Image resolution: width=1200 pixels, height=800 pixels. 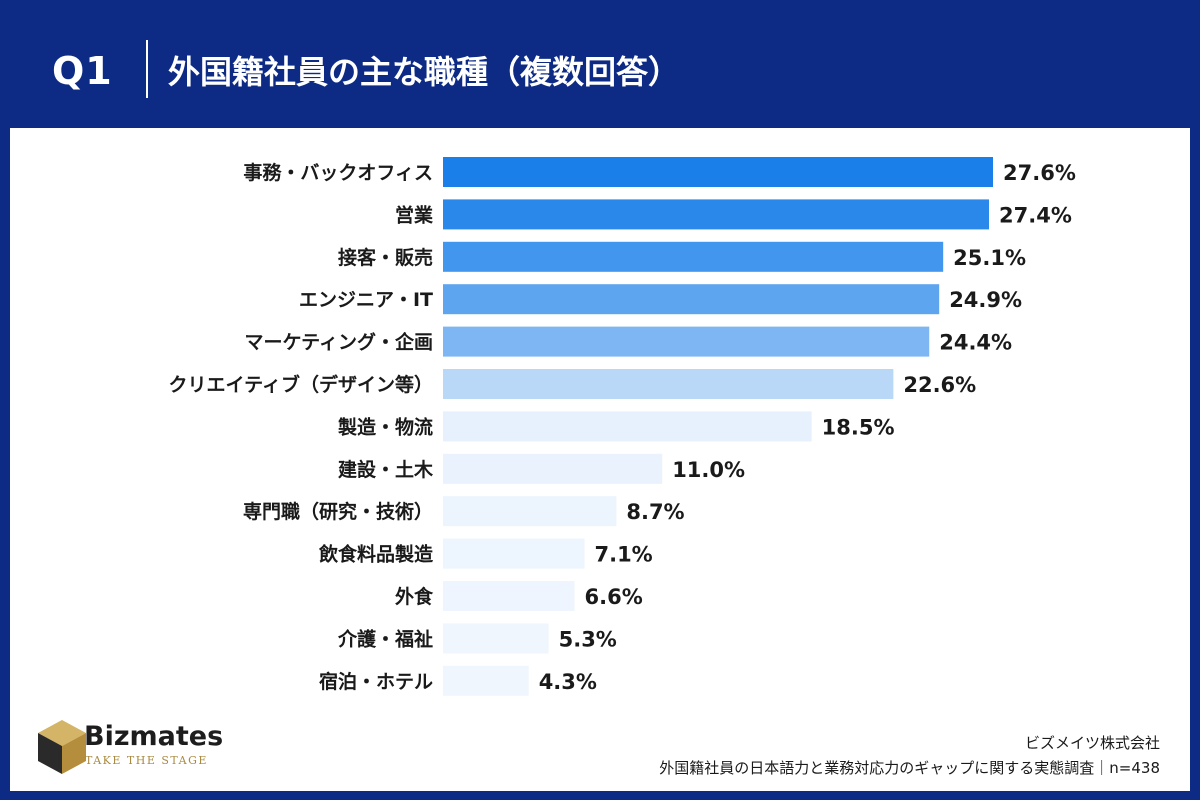 What do you see at coordinates (338, 172) in the screenshot?
I see `category-label: 事務・バックオフィス` at bounding box center [338, 172].